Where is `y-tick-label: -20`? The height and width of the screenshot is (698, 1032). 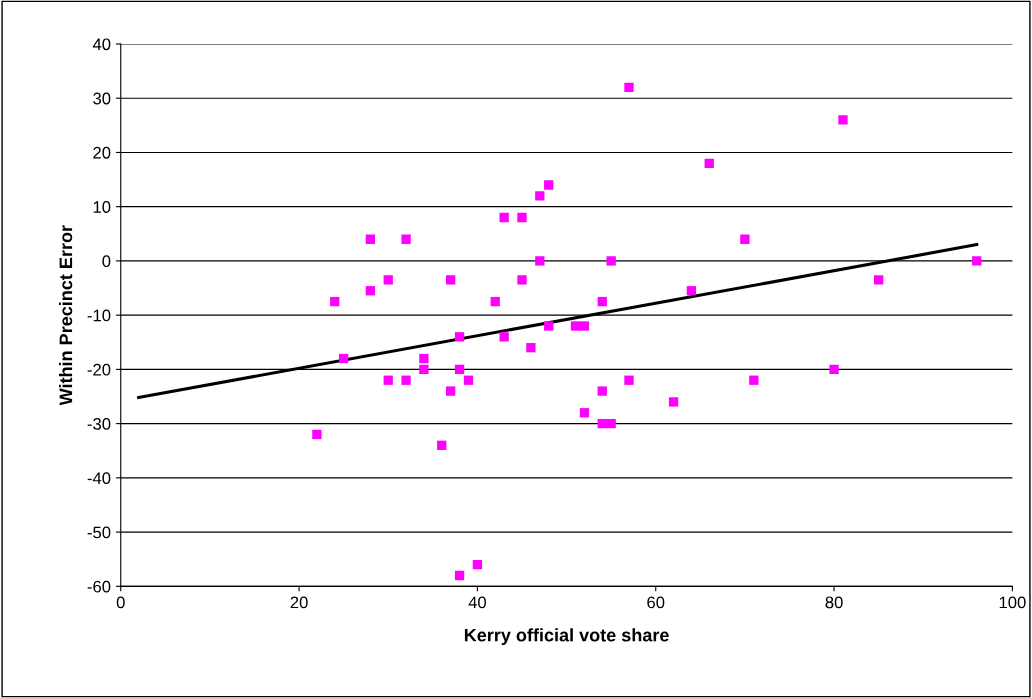 y-tick-label: -20 is located at coordinates (99, 369).